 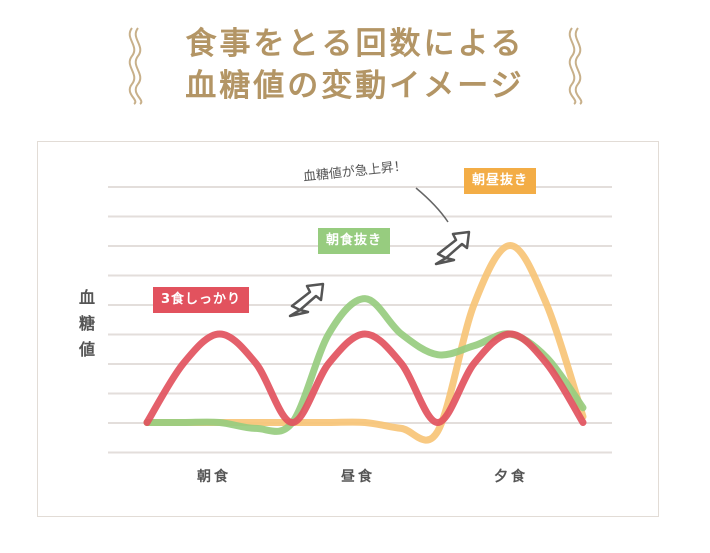 What do you see at coordinates (354, 241) in the screenshot?
I see `legend-tag-skip-breakfast: 朝食抜き` at bounding box center [354, 241].